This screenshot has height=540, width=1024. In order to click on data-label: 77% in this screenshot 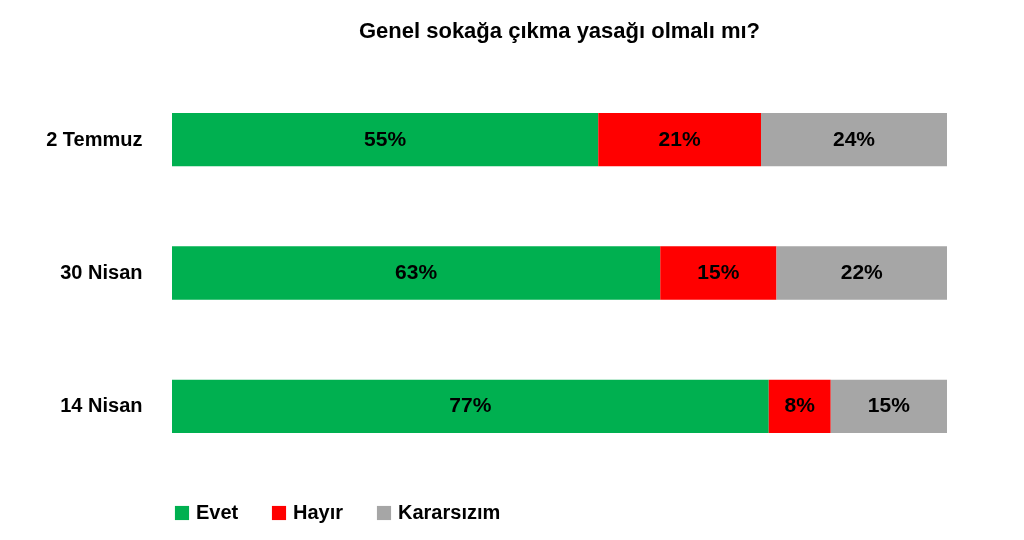, I will do `click(470, 405)`.